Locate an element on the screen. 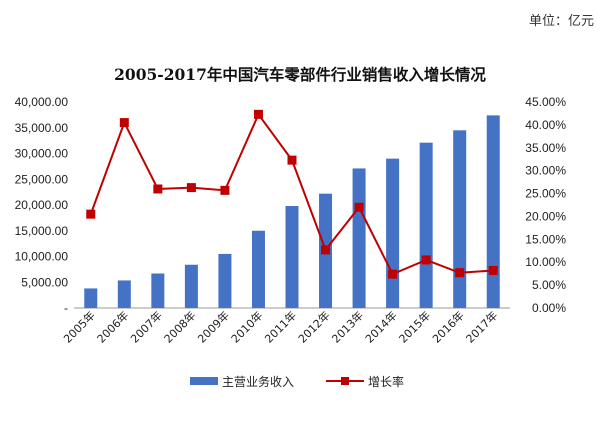 Image resolution: width=600 pixels, height=421 pixels. legend-label-line: 增长率 is located at coordinates (386, 381).